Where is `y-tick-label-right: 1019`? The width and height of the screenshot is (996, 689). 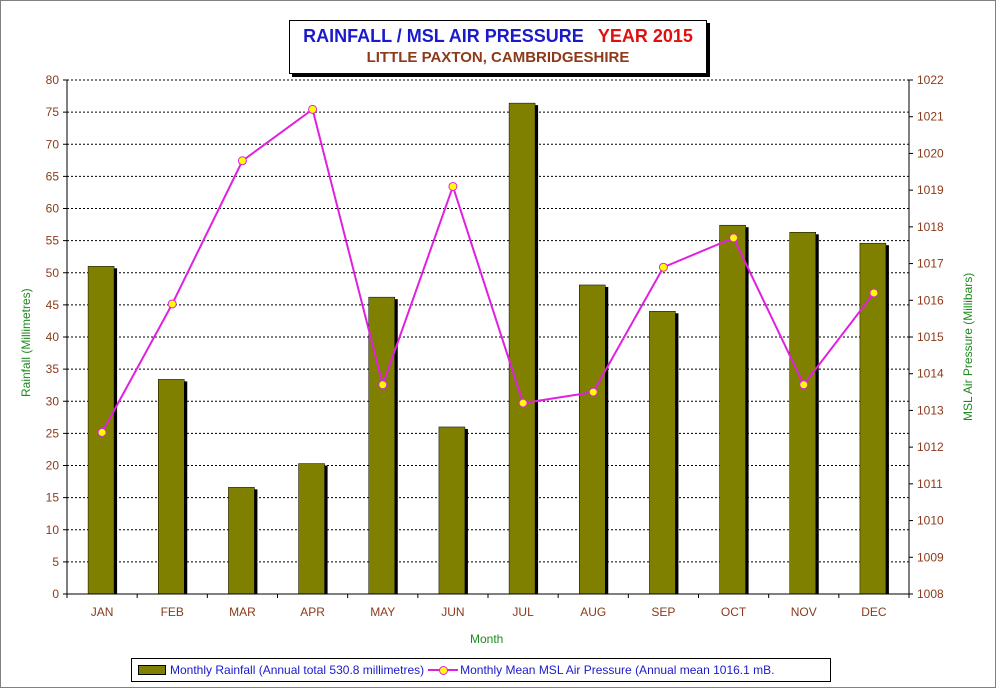
y-tick-label-right: 1019 is located at coordinates (930, 190).